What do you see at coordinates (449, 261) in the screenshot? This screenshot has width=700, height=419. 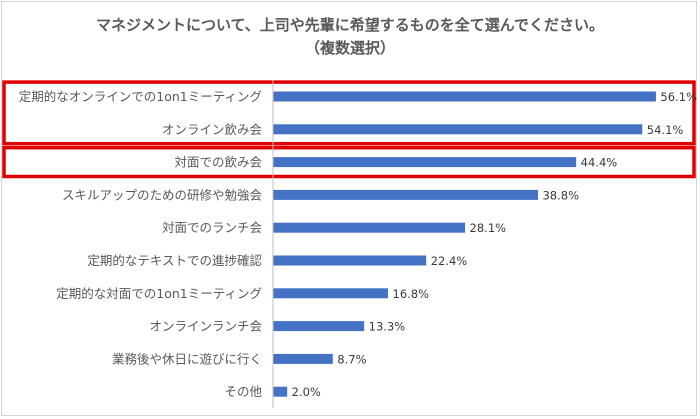 I see `value-label: 22.4%` at bounding box center [449, 261].